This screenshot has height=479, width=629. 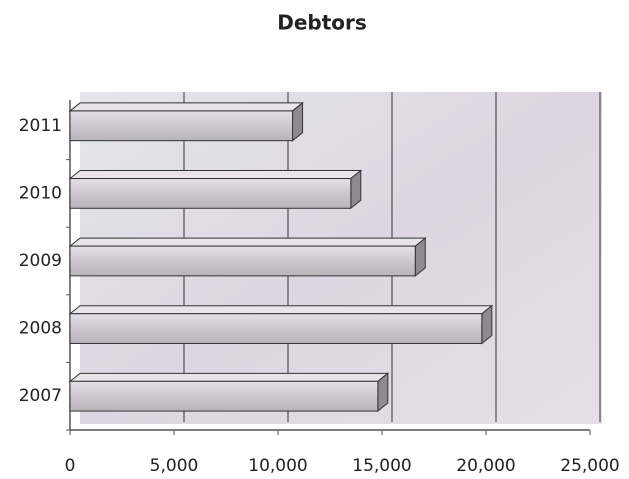 What do you see at coordinates (322, 23) in the screenshot?
I see `chart-title: Debtors` at bounding box center [322, 23].